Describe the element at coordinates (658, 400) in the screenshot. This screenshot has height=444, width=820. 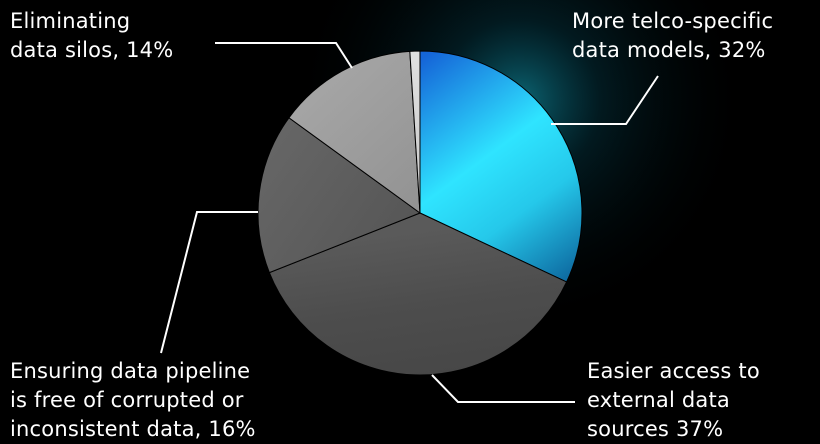
I see `slice-label-line: external data` at that location.